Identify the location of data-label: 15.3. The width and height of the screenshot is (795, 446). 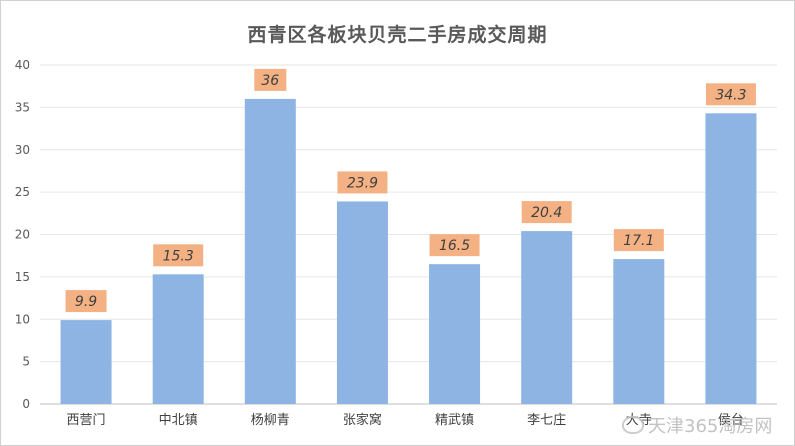
(178, 256).